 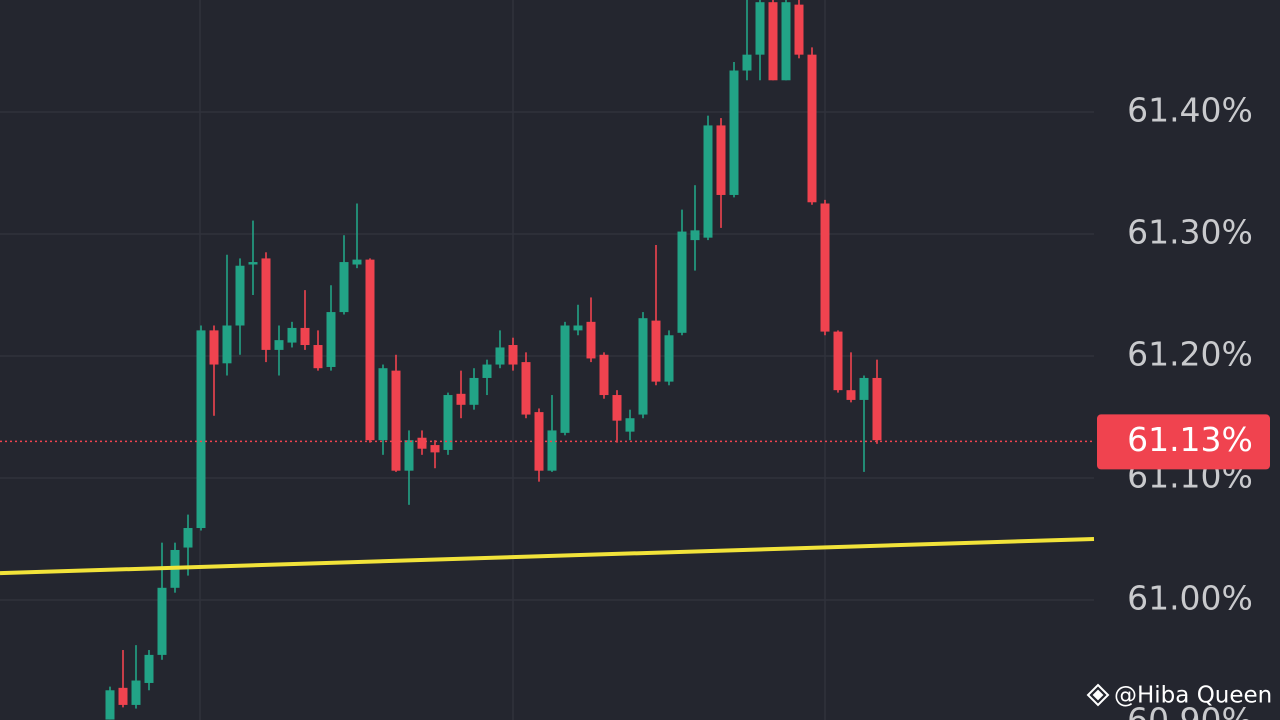 What do you see at coordinates (1193, 696) in the screenshot?
I see `watermark-text: @Hiba Queen` at bounding box center [1193, 696].